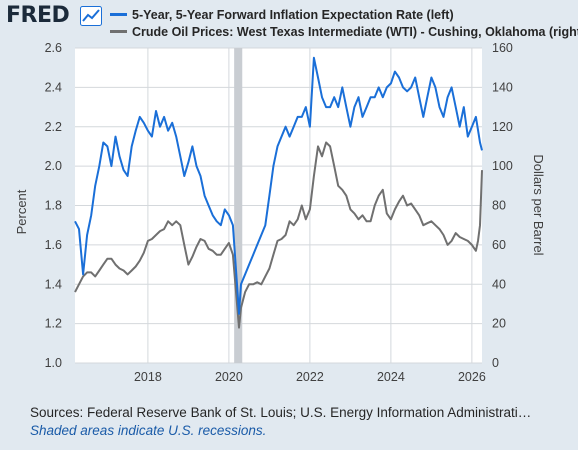 The height and width of the screenshot is (450, 578). I want to click on y-tick-label-right: 140, so click(502, 87).